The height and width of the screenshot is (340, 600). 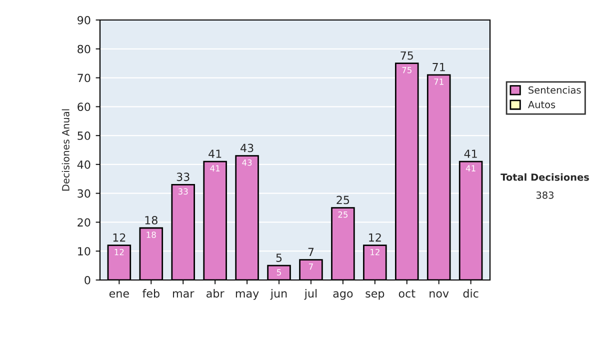 I want to click on total-label: 7, so click(x=311, y=252).